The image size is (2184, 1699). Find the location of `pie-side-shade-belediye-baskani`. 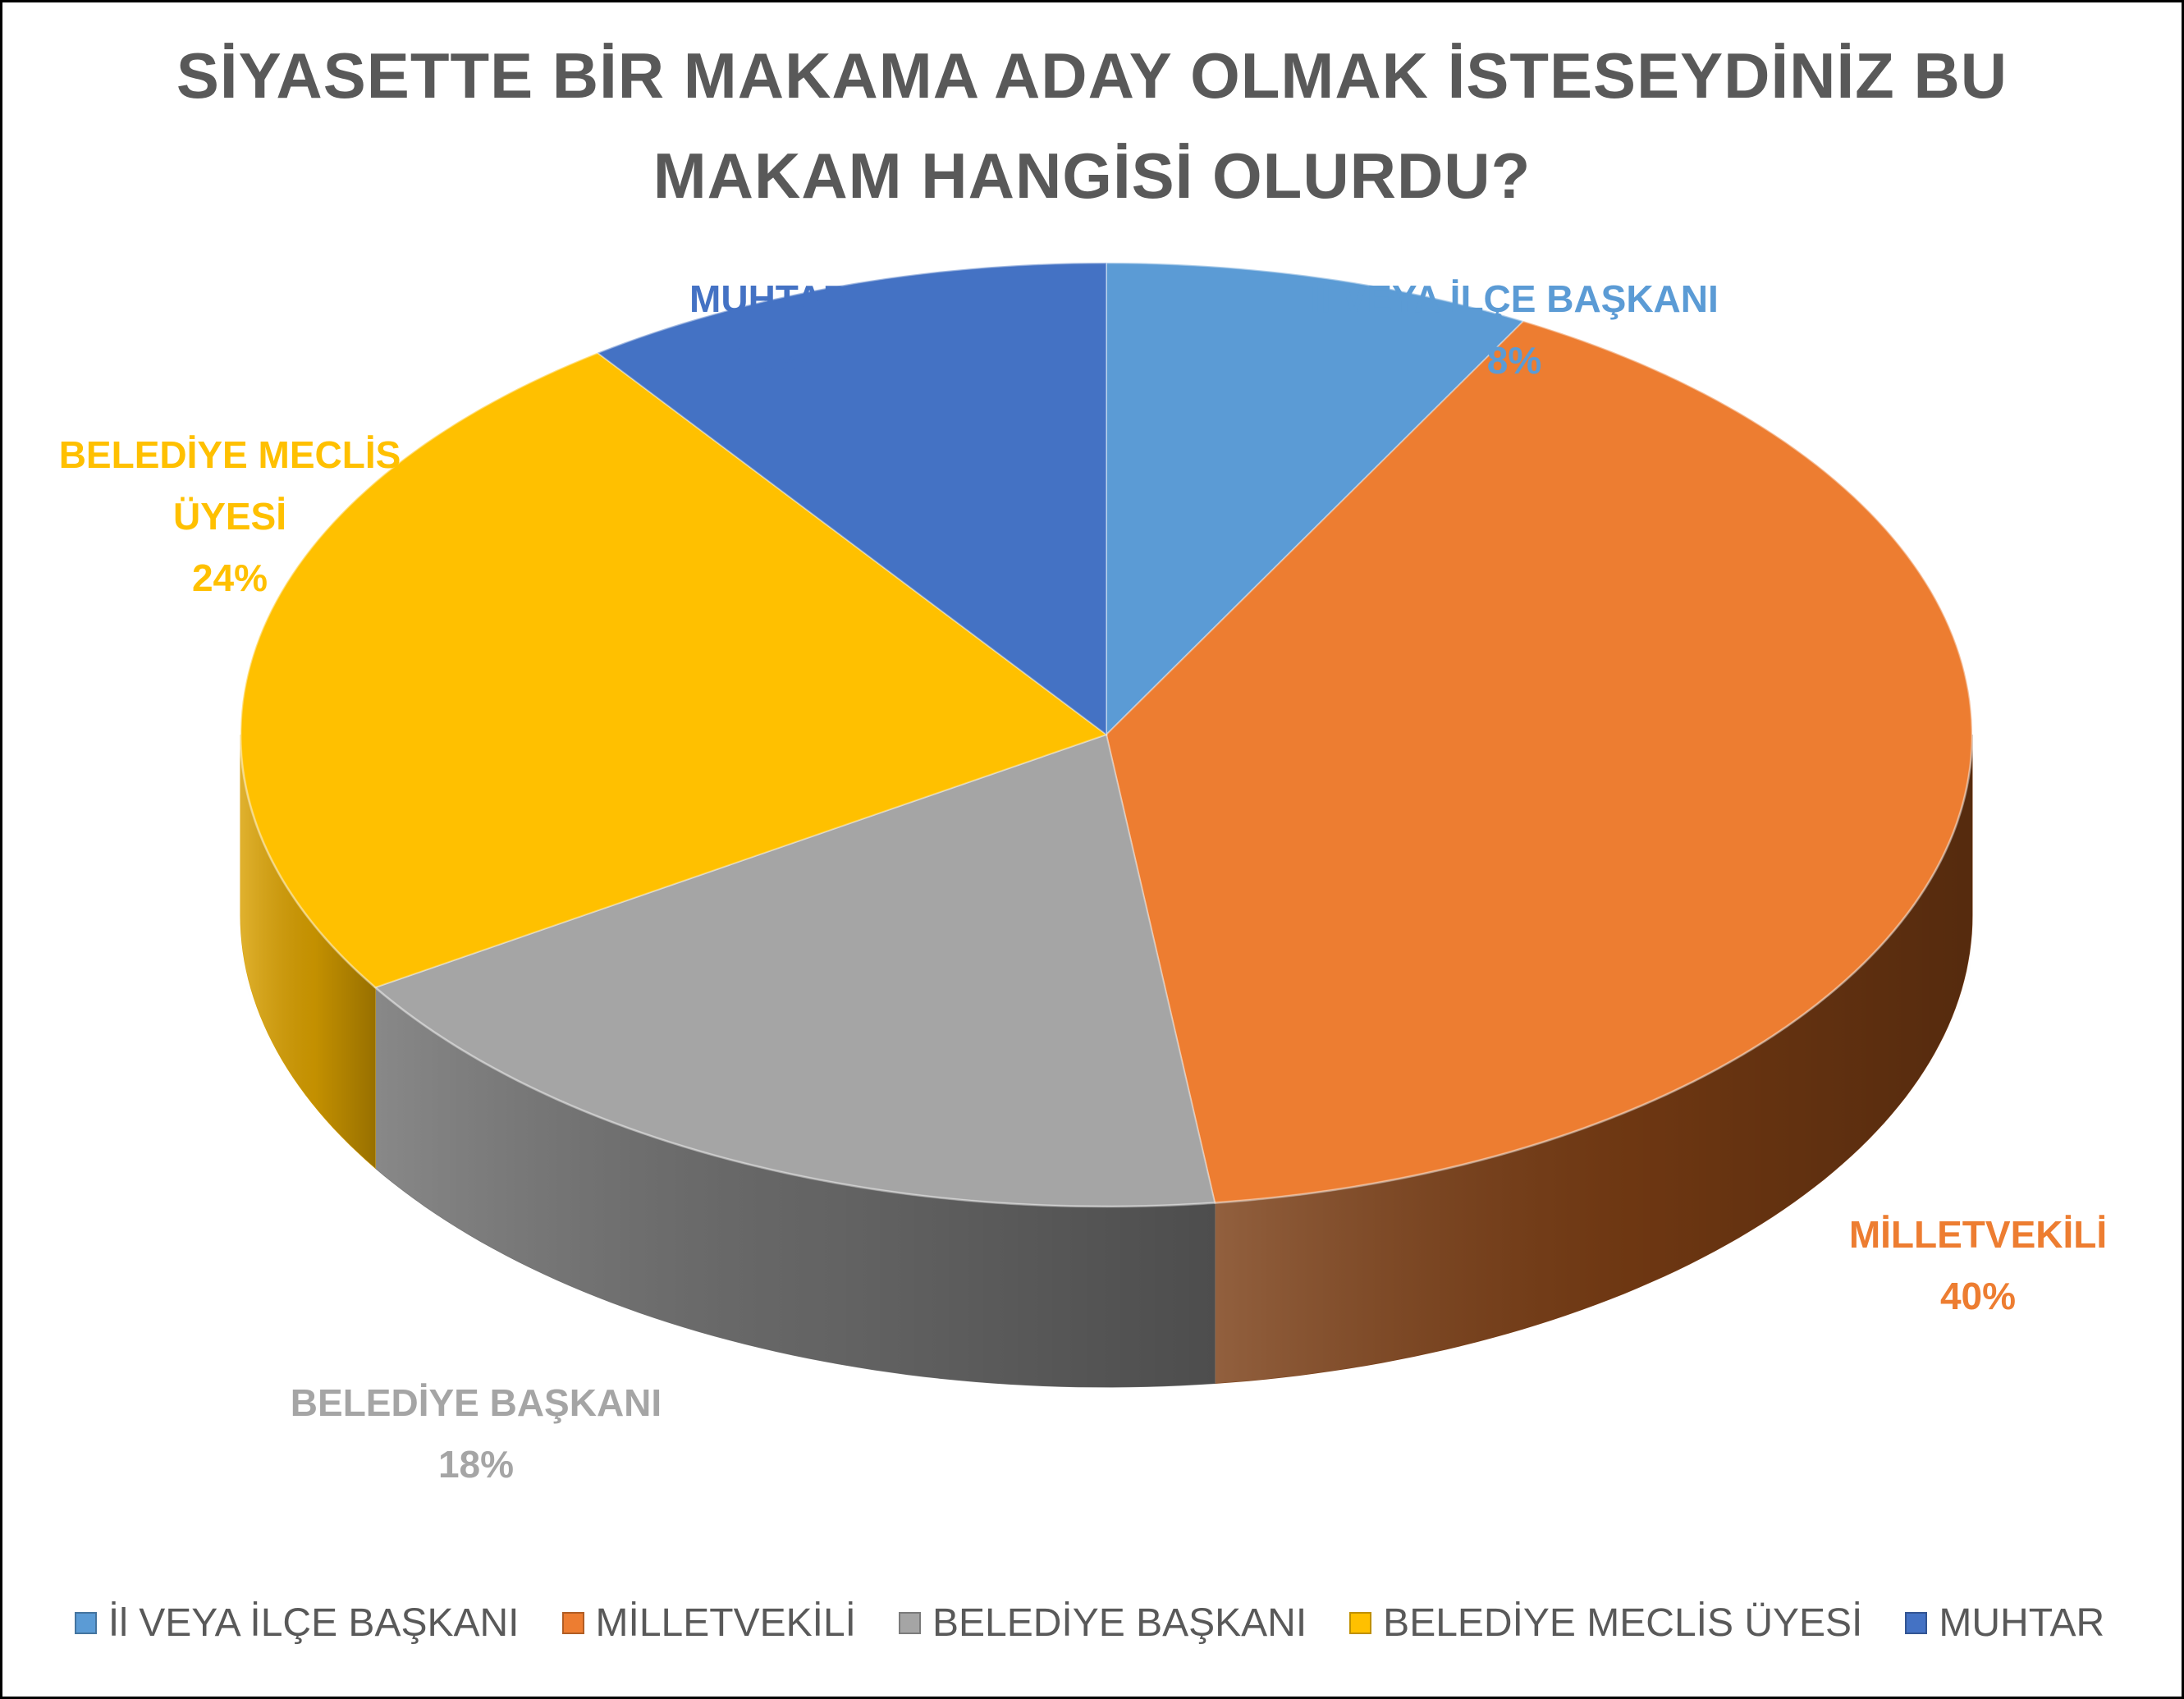

pie-side-shade-belediye-baskani is located at coordinates (795, 1187).